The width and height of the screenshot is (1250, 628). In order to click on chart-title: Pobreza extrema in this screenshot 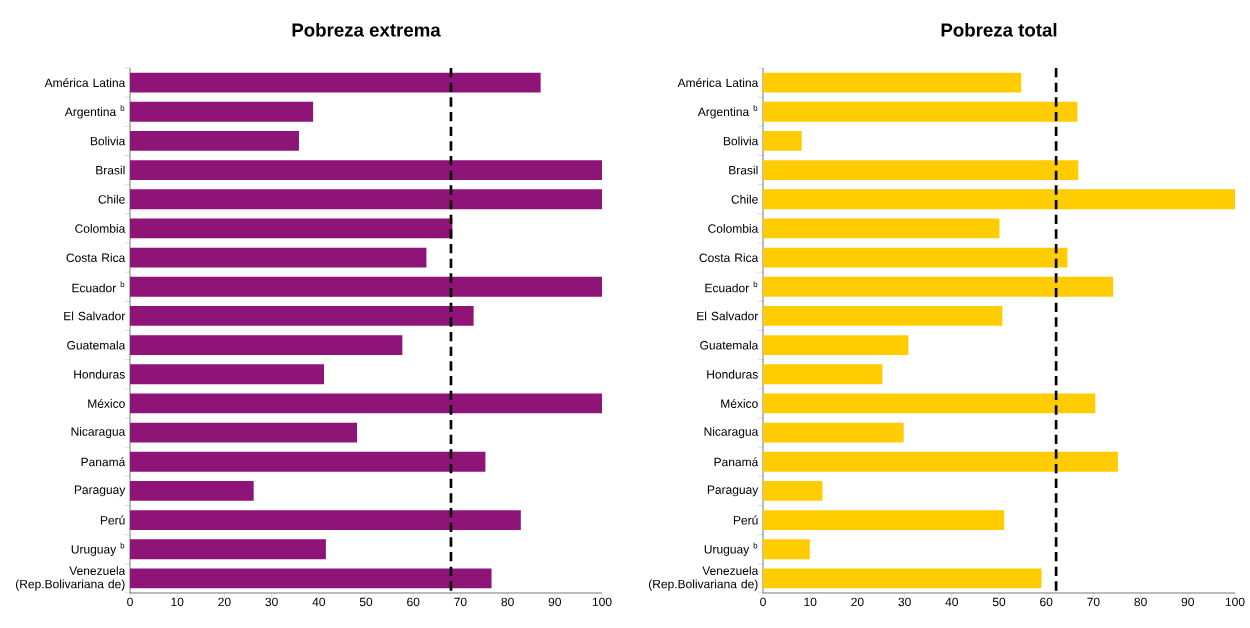, I will do `click(366, 29)`.